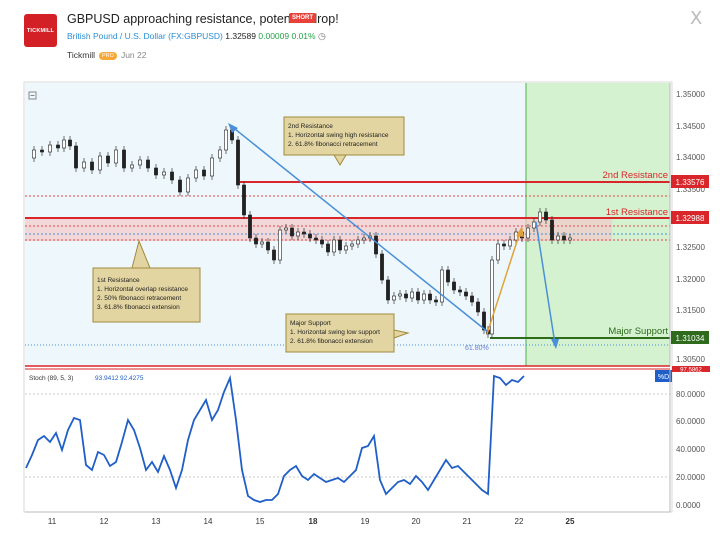  I want to click on minus-square-icon, so click(32, 95).